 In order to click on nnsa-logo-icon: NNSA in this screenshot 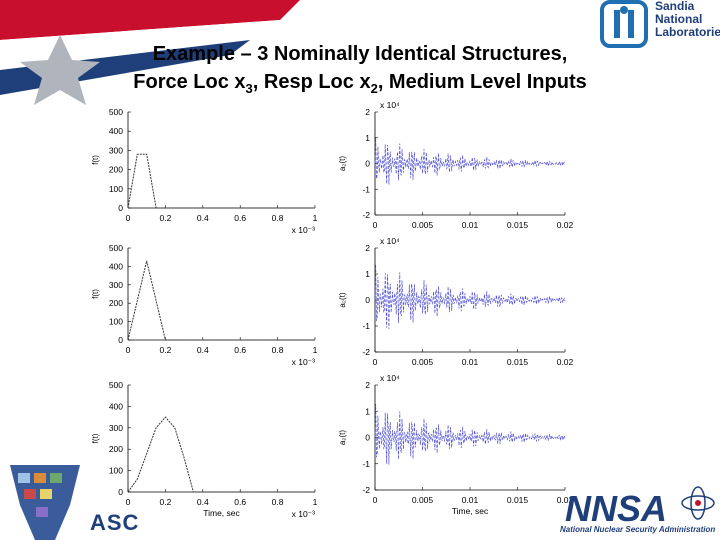, I will do `click(640, 506)`.